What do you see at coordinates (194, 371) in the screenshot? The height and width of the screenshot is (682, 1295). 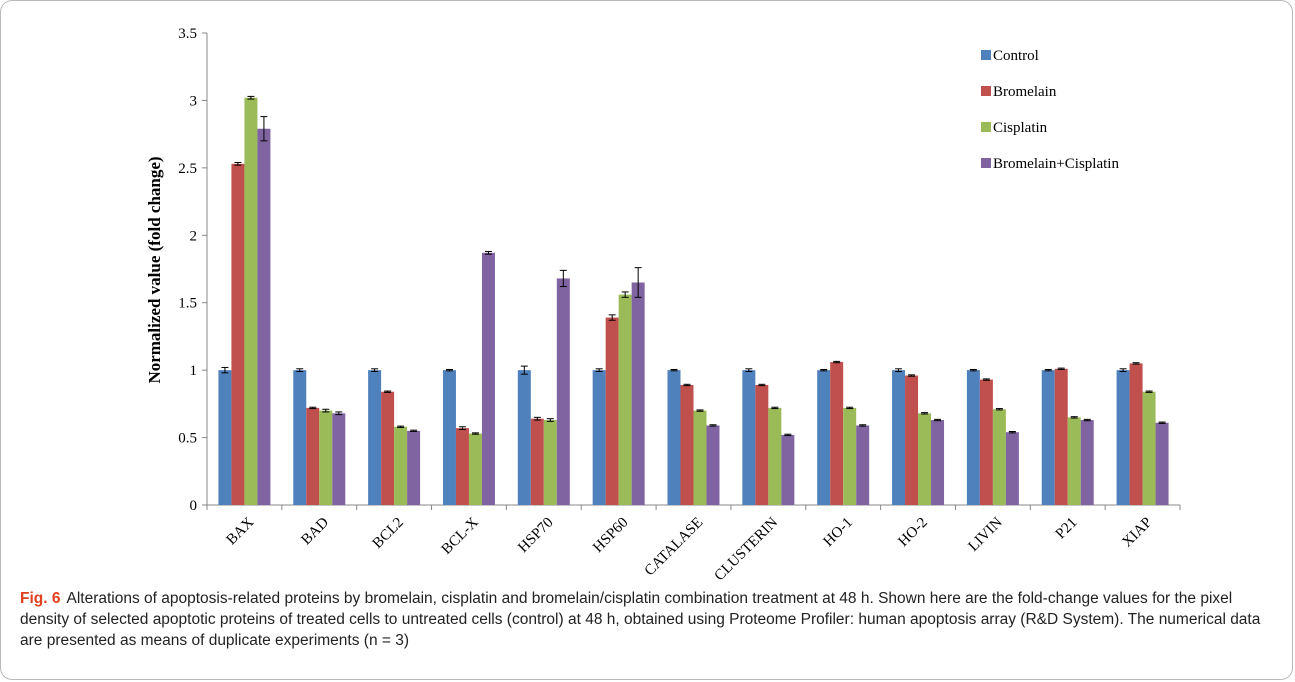 I see `y-tick-label: 1` at bounding box center [194, 371].